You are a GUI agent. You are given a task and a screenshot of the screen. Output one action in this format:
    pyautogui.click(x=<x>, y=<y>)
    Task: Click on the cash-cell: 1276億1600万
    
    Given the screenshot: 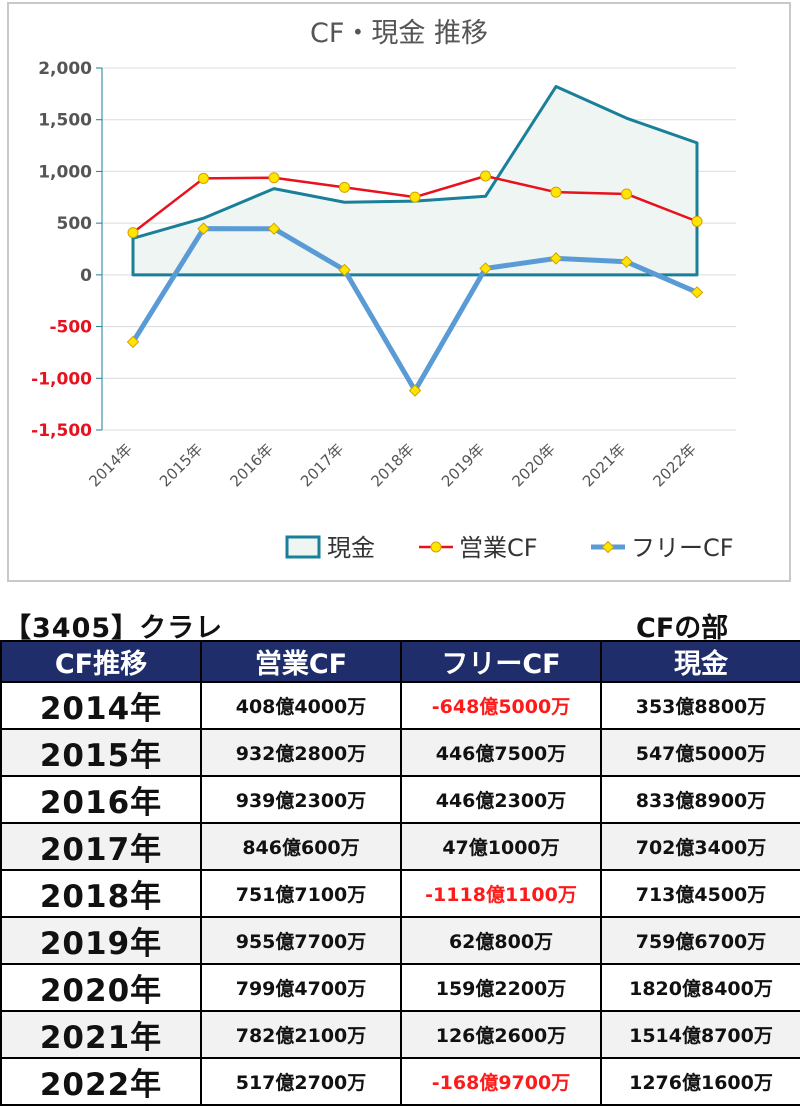 What is the action you would take?
    pyautogui.click(x=700, y=1081)
    